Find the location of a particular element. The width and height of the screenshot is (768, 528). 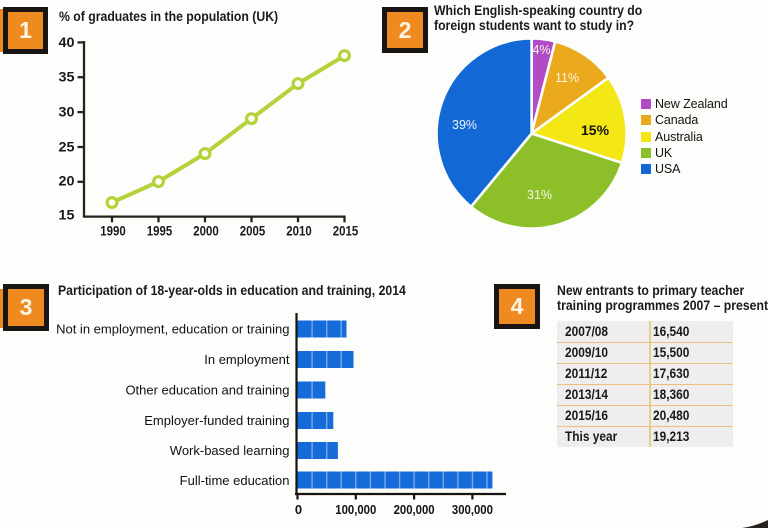

svg-text: 0 is located at coordinates (298, 509).